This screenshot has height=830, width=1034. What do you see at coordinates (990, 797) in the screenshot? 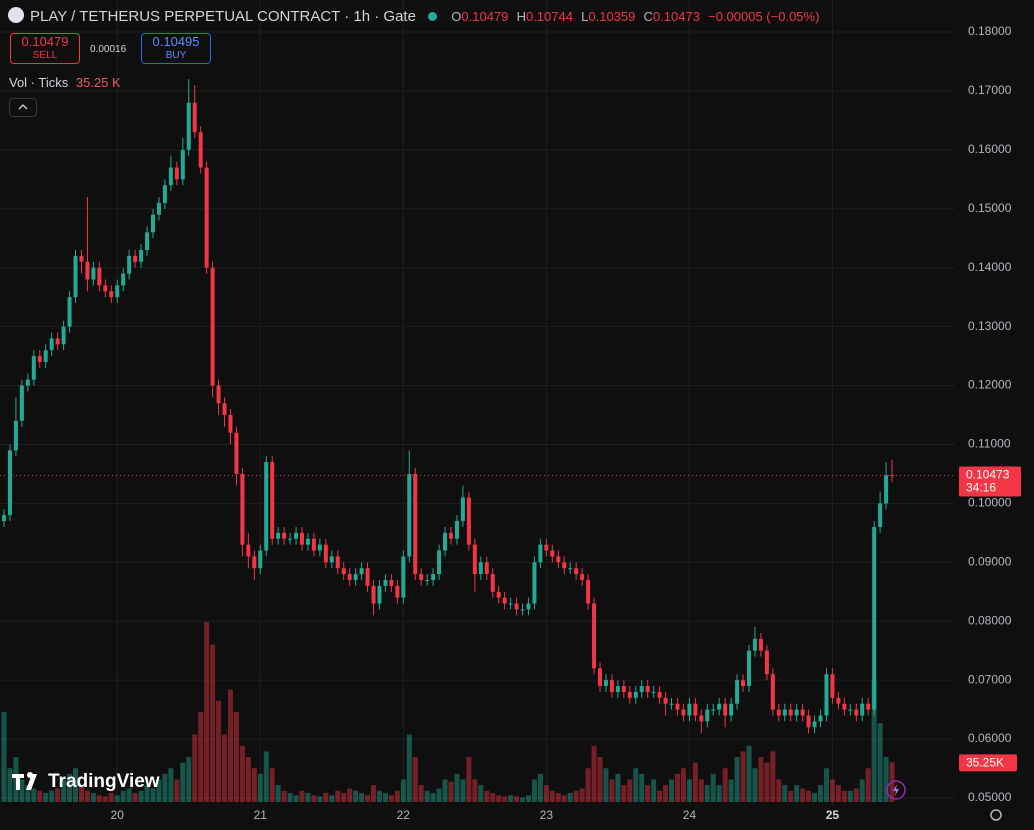
I see `y-tick-label: 0.05000` at bounding box center [990, 797].